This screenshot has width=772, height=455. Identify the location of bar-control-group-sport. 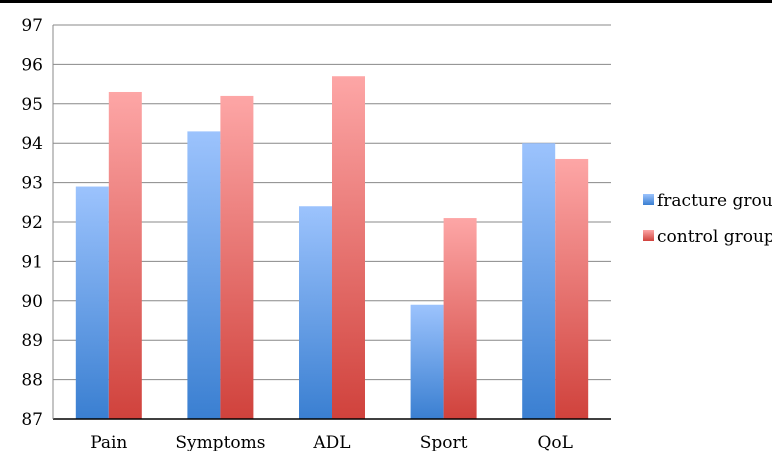
(460, 318).